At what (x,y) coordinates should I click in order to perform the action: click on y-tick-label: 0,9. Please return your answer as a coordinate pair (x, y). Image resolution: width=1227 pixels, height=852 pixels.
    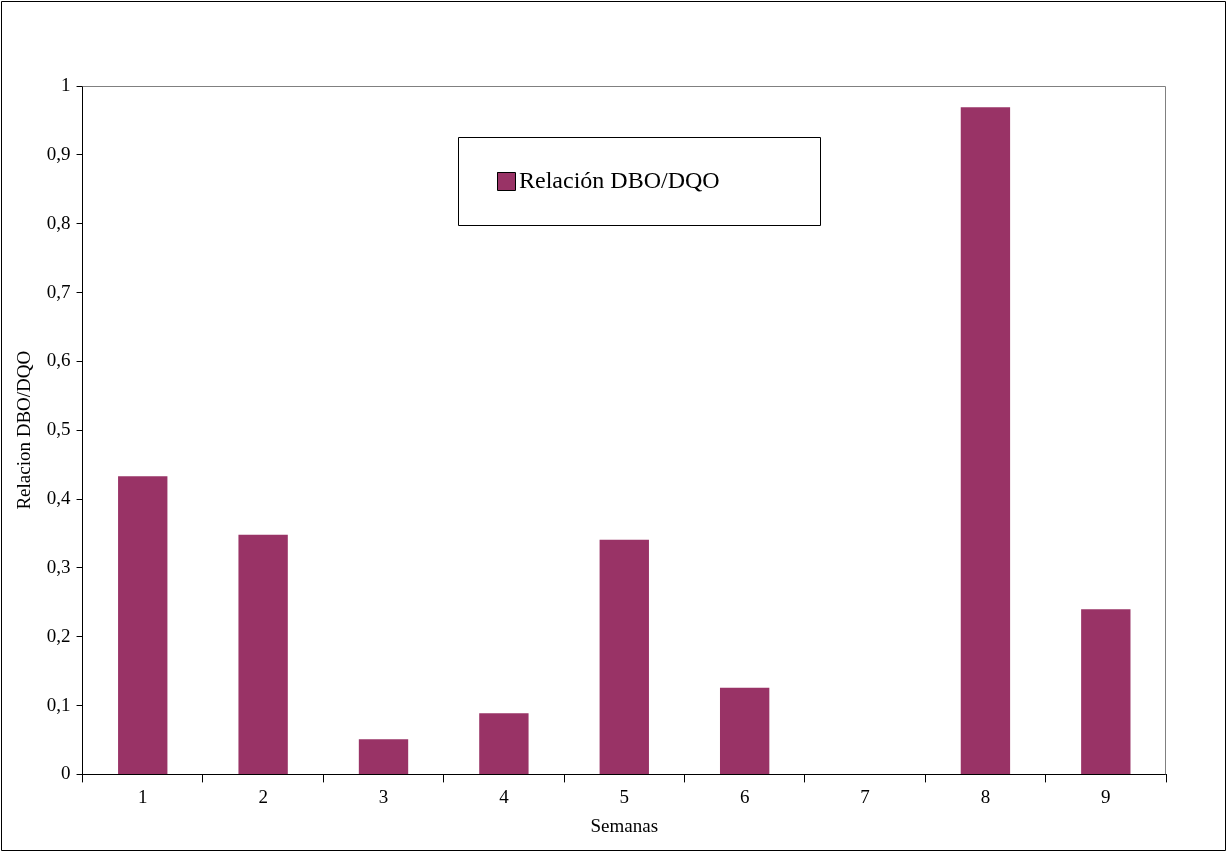
    Looking at the image, I should click on (58, 153).